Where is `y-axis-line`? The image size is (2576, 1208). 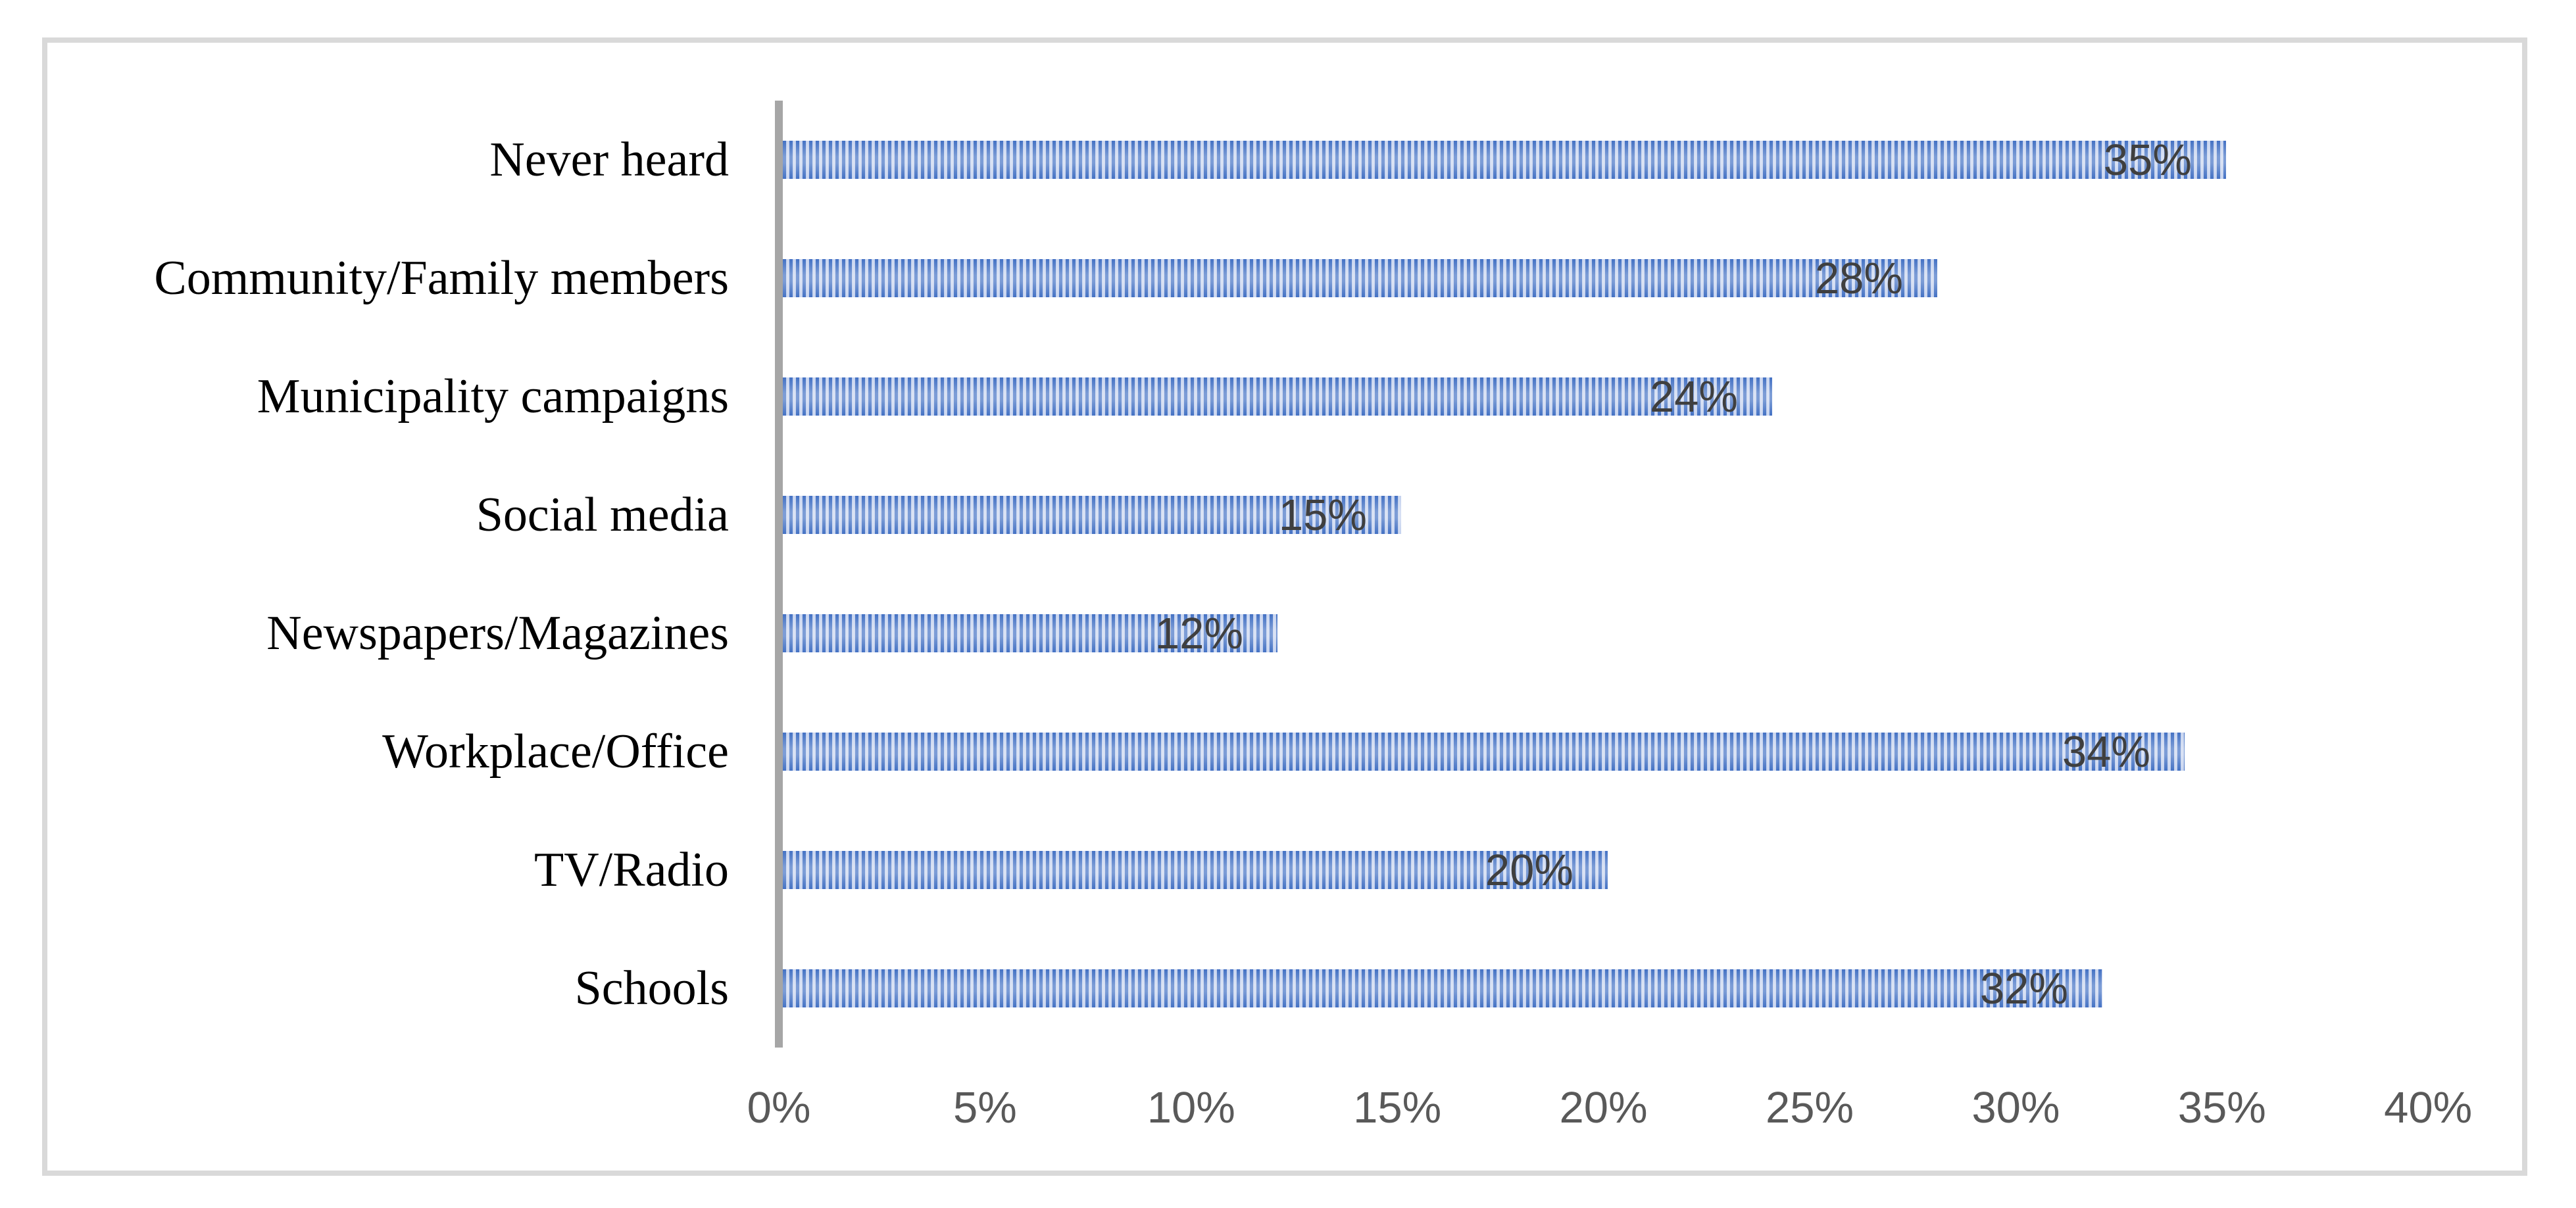 y-axis-line is located at coordinates (779, 574).